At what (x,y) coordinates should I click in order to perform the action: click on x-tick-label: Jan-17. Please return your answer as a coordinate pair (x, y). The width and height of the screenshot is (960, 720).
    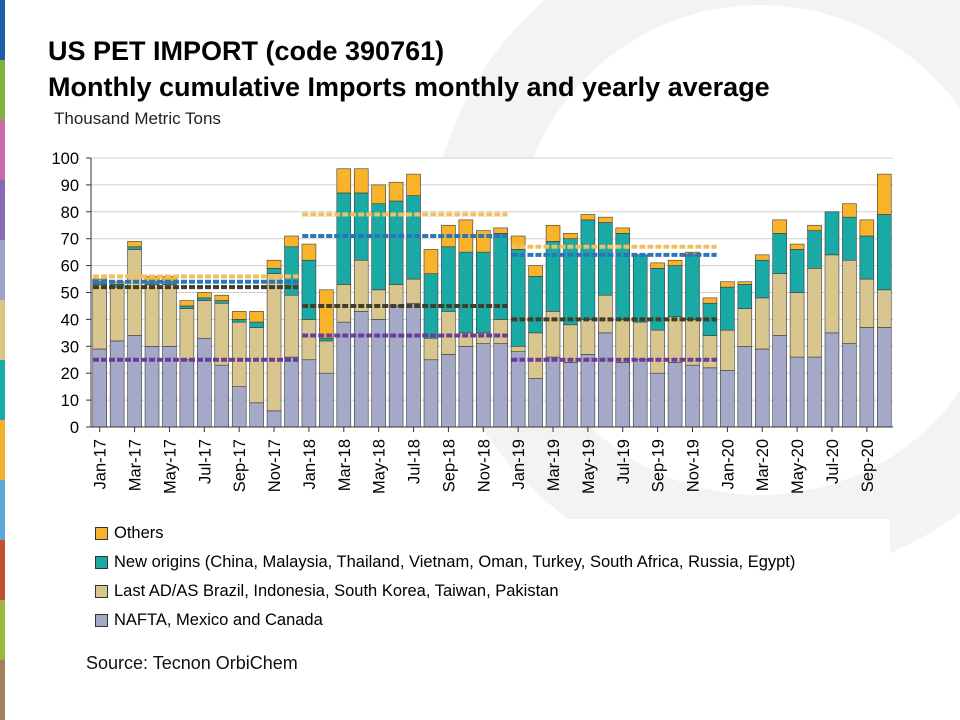
    Looking at the image, I should click on (101, 464).